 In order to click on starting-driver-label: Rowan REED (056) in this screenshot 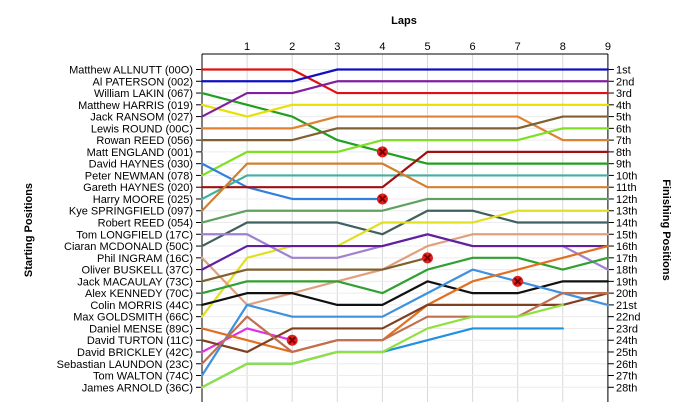, I will do `click(144, 141)`.